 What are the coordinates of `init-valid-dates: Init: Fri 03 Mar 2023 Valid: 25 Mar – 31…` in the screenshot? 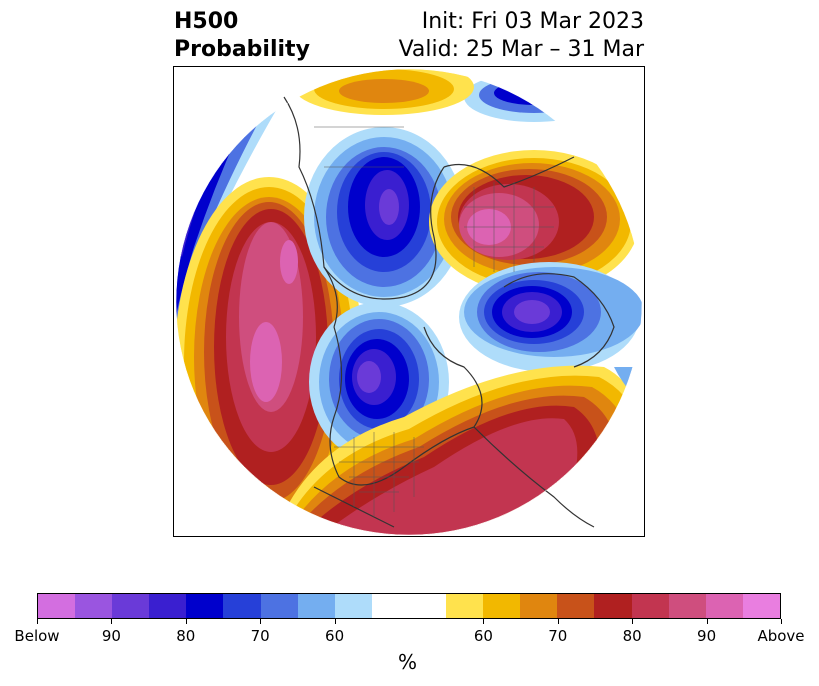 It's located at (521, 36).